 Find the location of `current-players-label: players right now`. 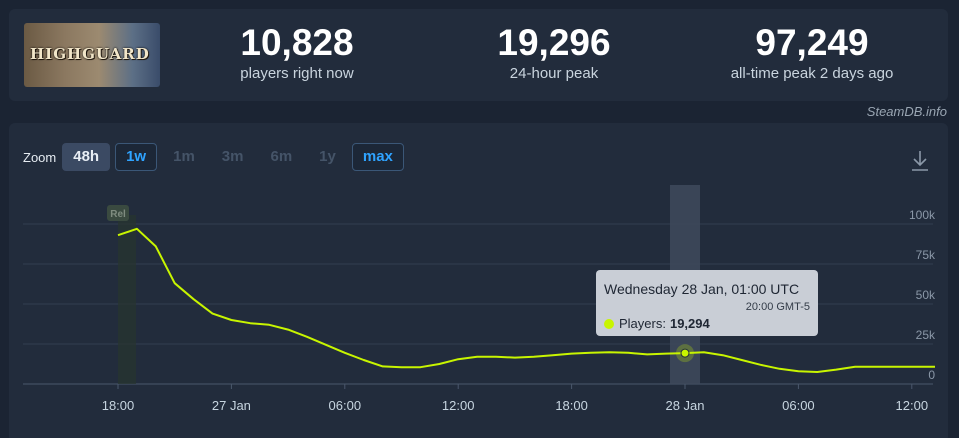

current-players-label: players right now is located at coordinates (297, 73).